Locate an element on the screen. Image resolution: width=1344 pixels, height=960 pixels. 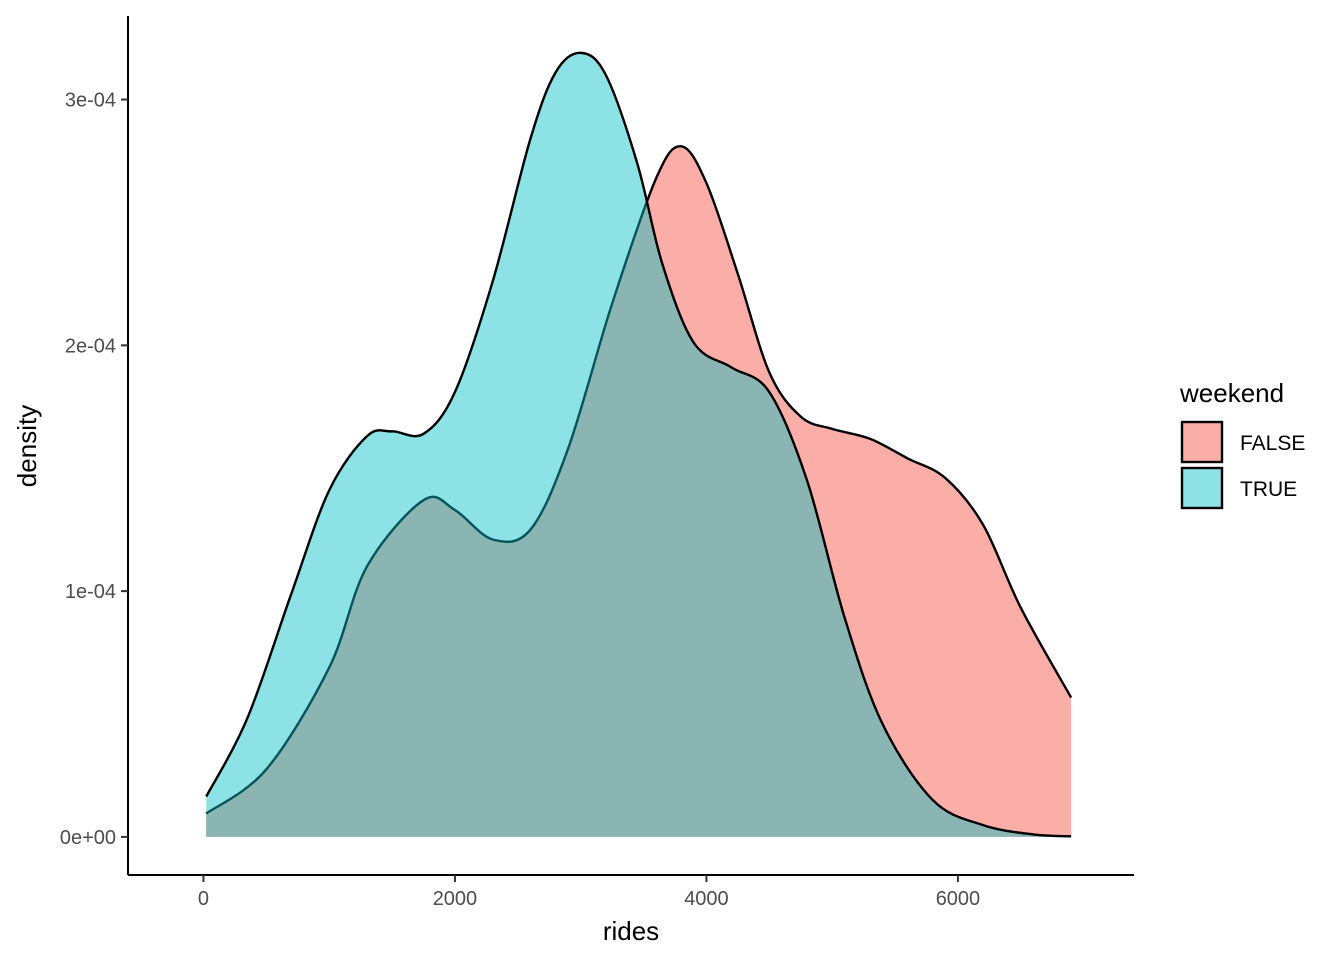
legend-key-false is located at coordinates (1202, 442).